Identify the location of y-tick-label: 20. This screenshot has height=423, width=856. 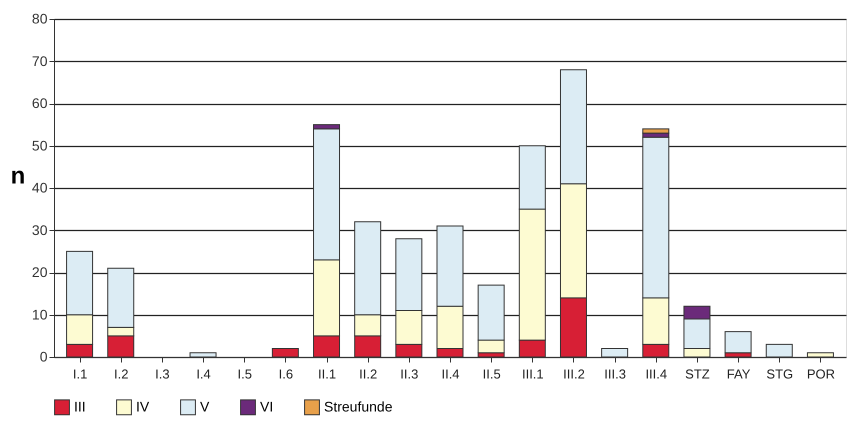
(40, 272).